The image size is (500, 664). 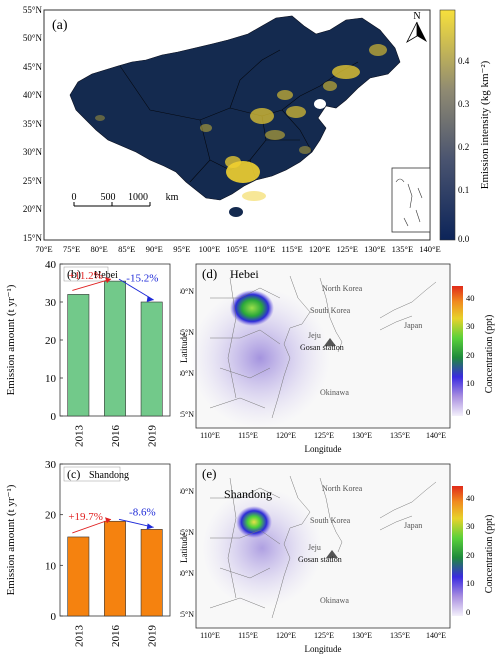 I want to click on north-label: N, so click(x=416, y=16).